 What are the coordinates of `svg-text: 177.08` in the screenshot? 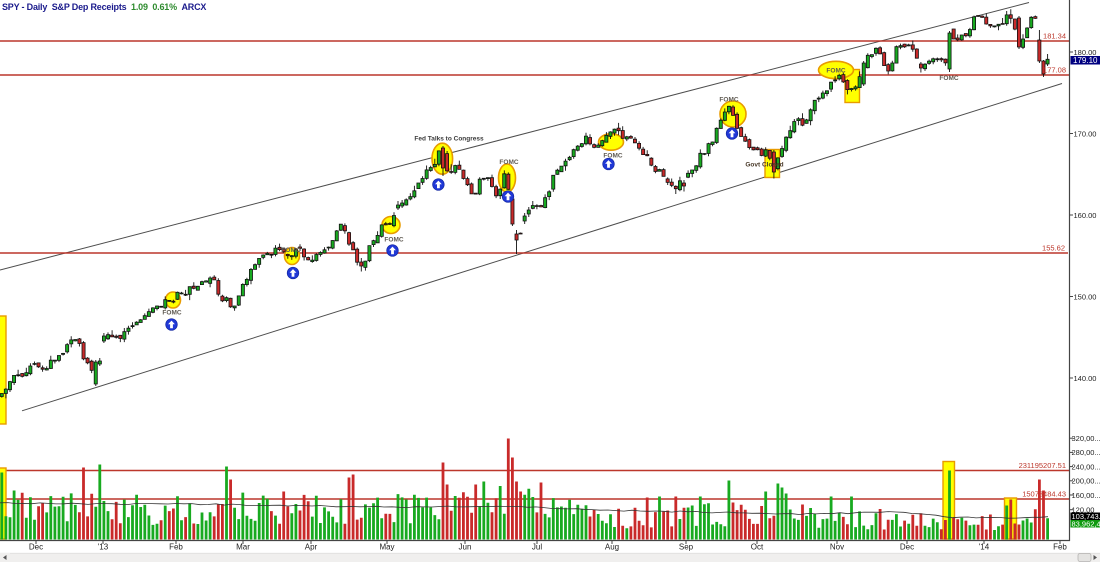 It's located at (1054, 70).